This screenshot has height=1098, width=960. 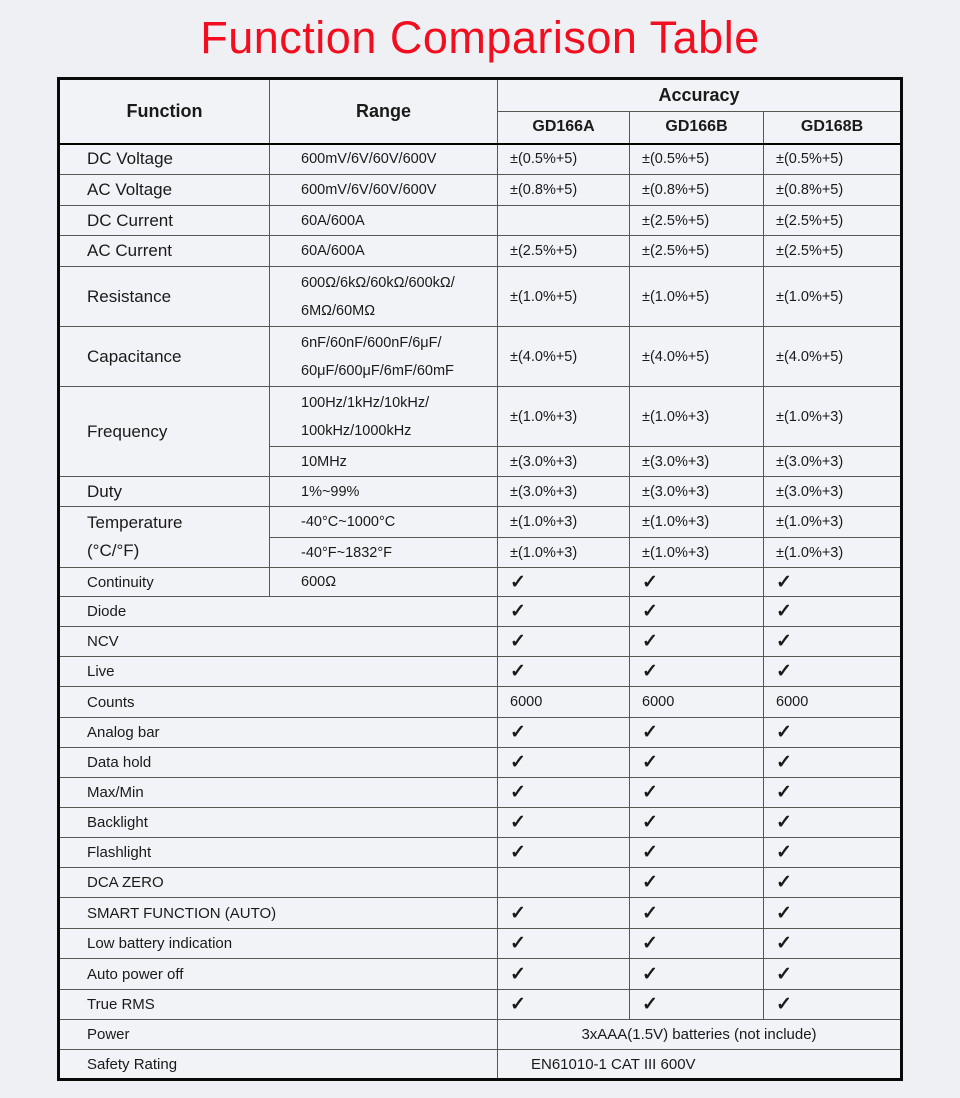 What do you see at coordinates (383, 356) in the screenshot?
I see `range-cell: 6nF/60nF/600nF/6μF/ 60μF/600μF/6mF/60mF` at bounding box center [383, 356].